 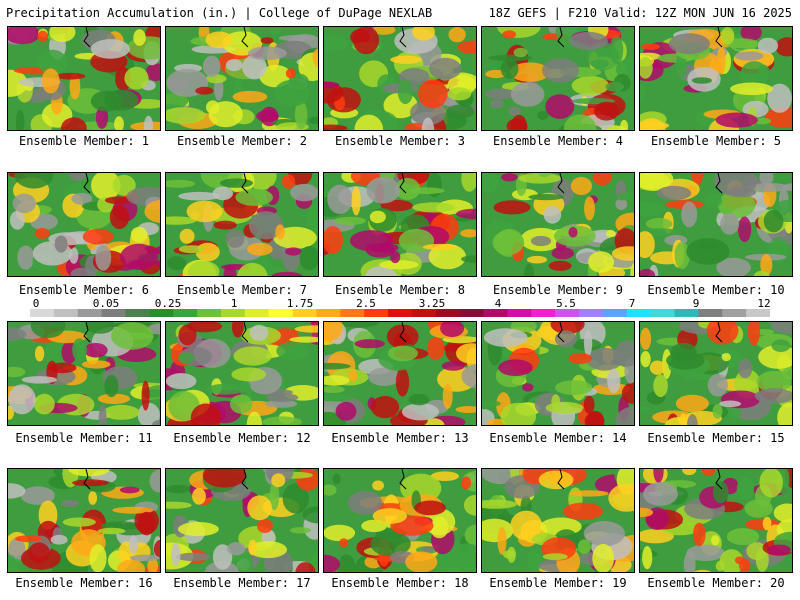 I want to click on ensemble-member-label: Ensemble Member: 12, so click(x=242, y=438).